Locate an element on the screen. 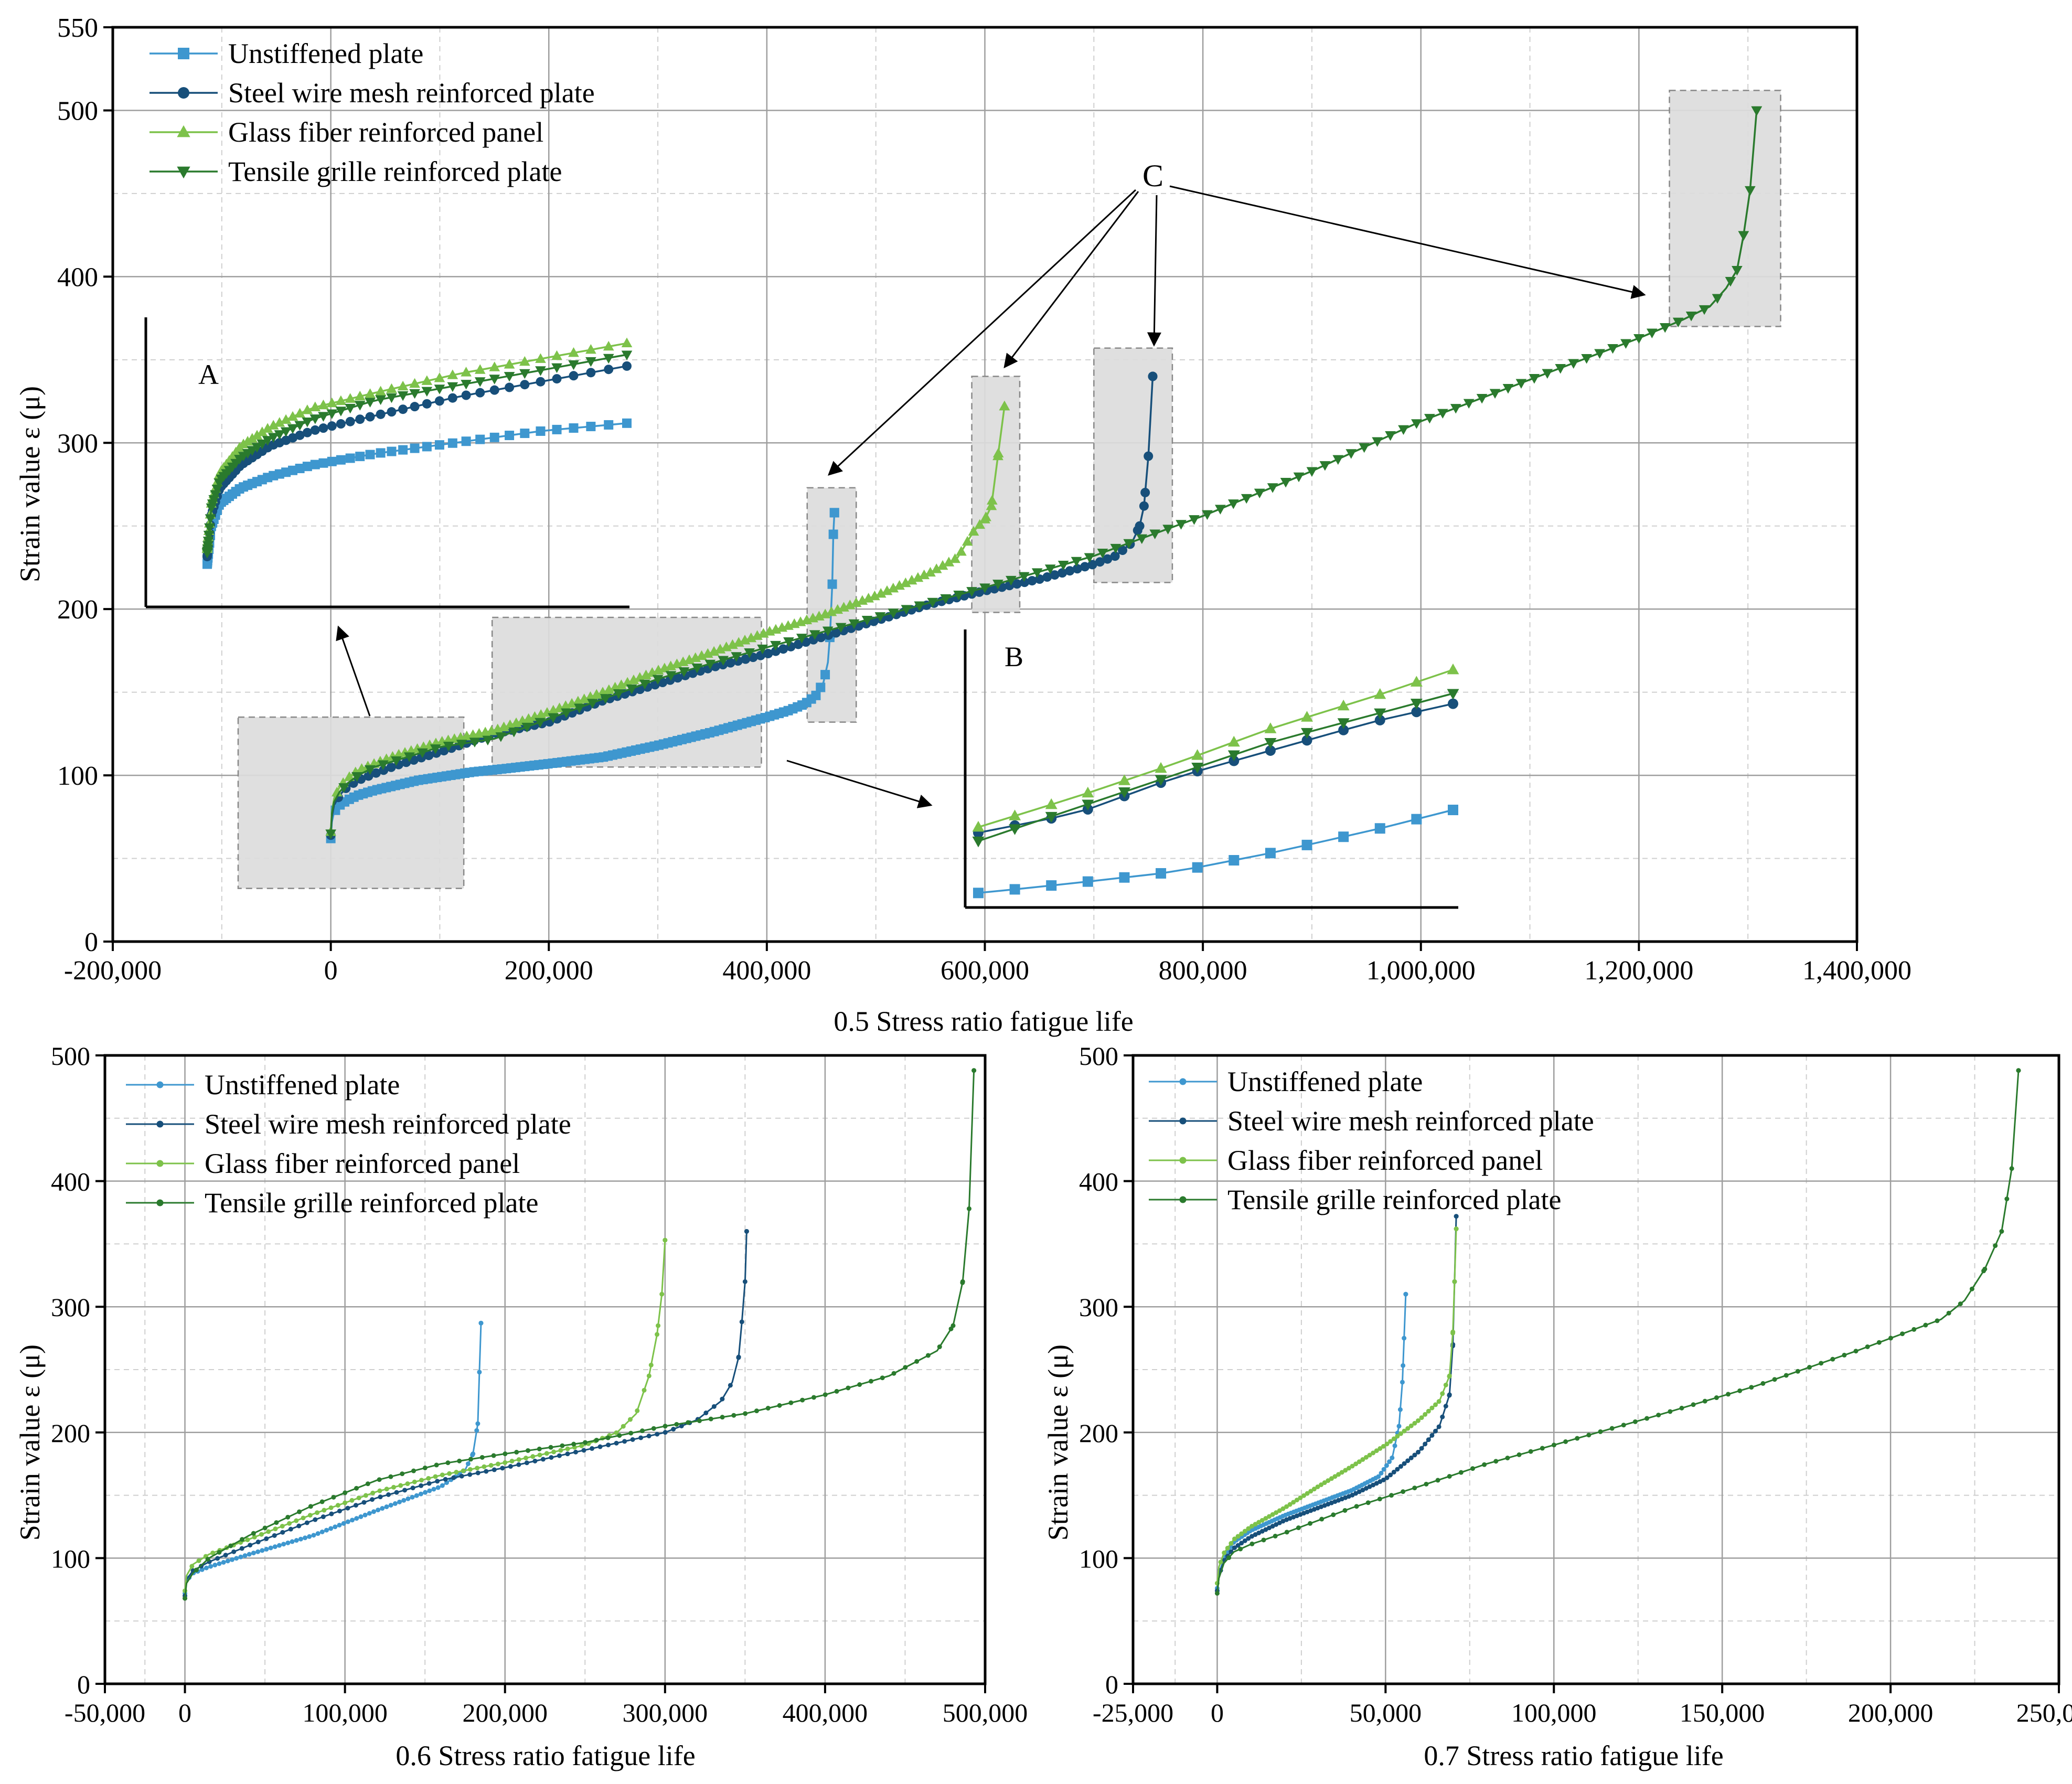 This screenshot has height=1784, width=2072. legend-label-steel-wire-mesh: Steel wire mesh reinforced plate is located at coordinates (1410, 1121).